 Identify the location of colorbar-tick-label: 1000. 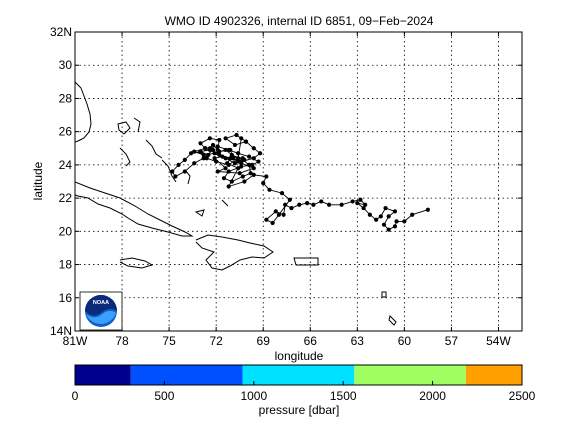
(253, 396).